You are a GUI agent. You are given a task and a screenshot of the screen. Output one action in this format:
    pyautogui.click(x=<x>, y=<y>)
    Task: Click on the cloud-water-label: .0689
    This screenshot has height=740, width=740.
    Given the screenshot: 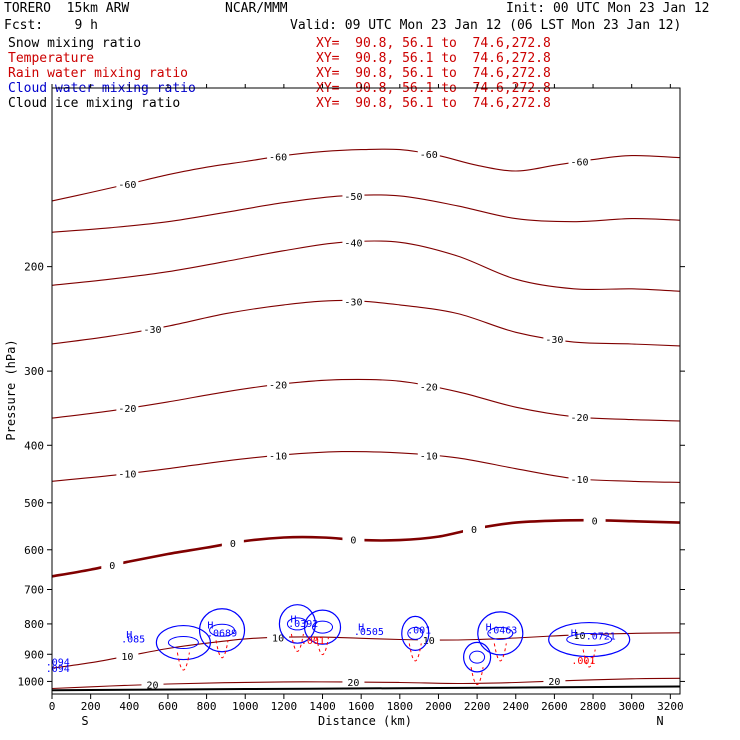 What is the action you would take?
    pyautogui.click(x=222, y=633)
    